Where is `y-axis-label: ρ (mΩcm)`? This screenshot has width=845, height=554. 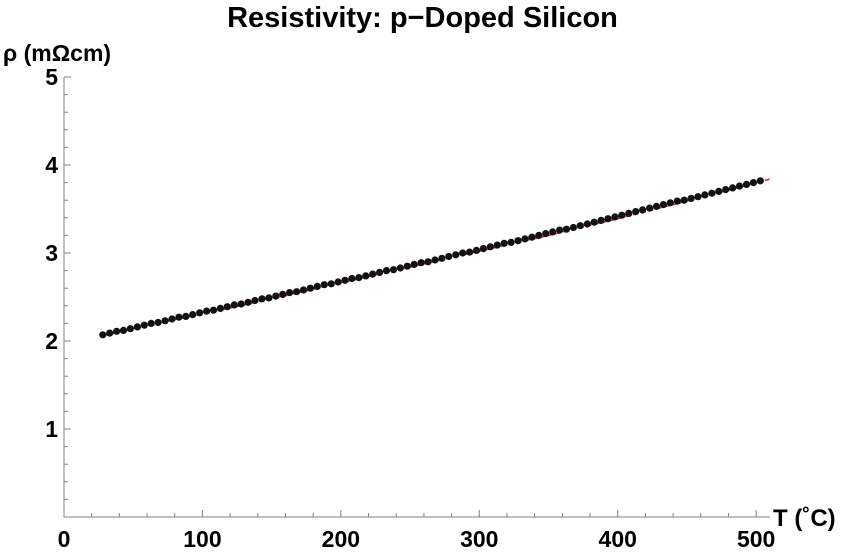 y-axis-label: ρ (mΩcm) is located at coordinates (57, 53).